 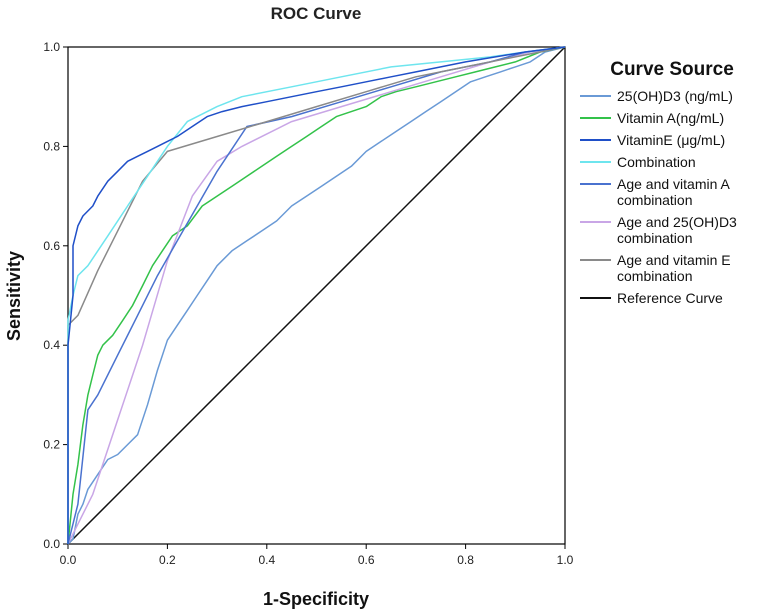 I want to click on legend-label: Age and vitamin A, so click(x=674, y=184).